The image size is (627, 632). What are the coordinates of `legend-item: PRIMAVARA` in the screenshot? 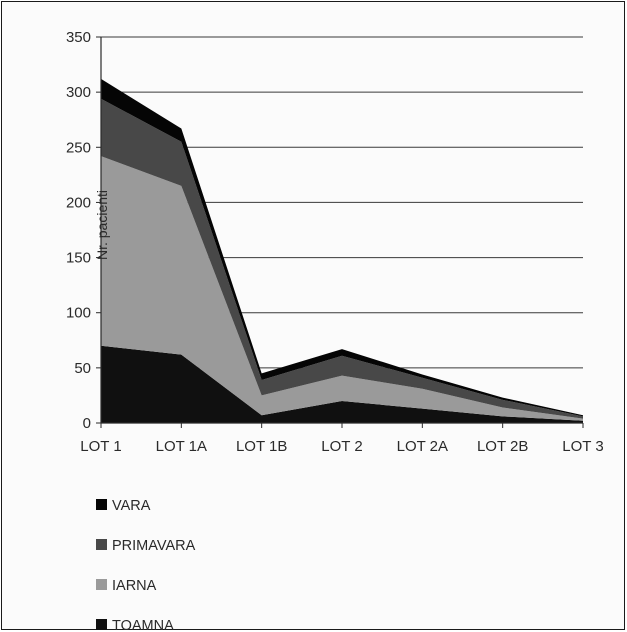 It's located at (146, 546).